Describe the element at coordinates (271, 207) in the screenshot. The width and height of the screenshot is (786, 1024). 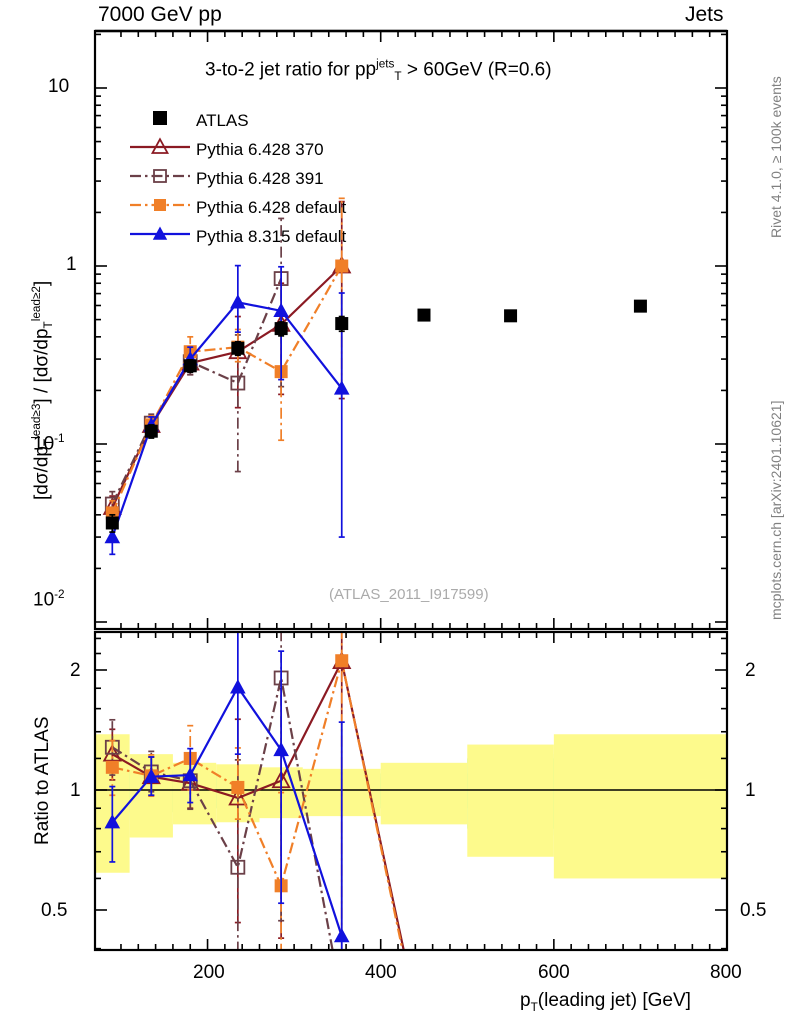
I see `legend-label-py6def: Pythia 6.428 default` at that location.